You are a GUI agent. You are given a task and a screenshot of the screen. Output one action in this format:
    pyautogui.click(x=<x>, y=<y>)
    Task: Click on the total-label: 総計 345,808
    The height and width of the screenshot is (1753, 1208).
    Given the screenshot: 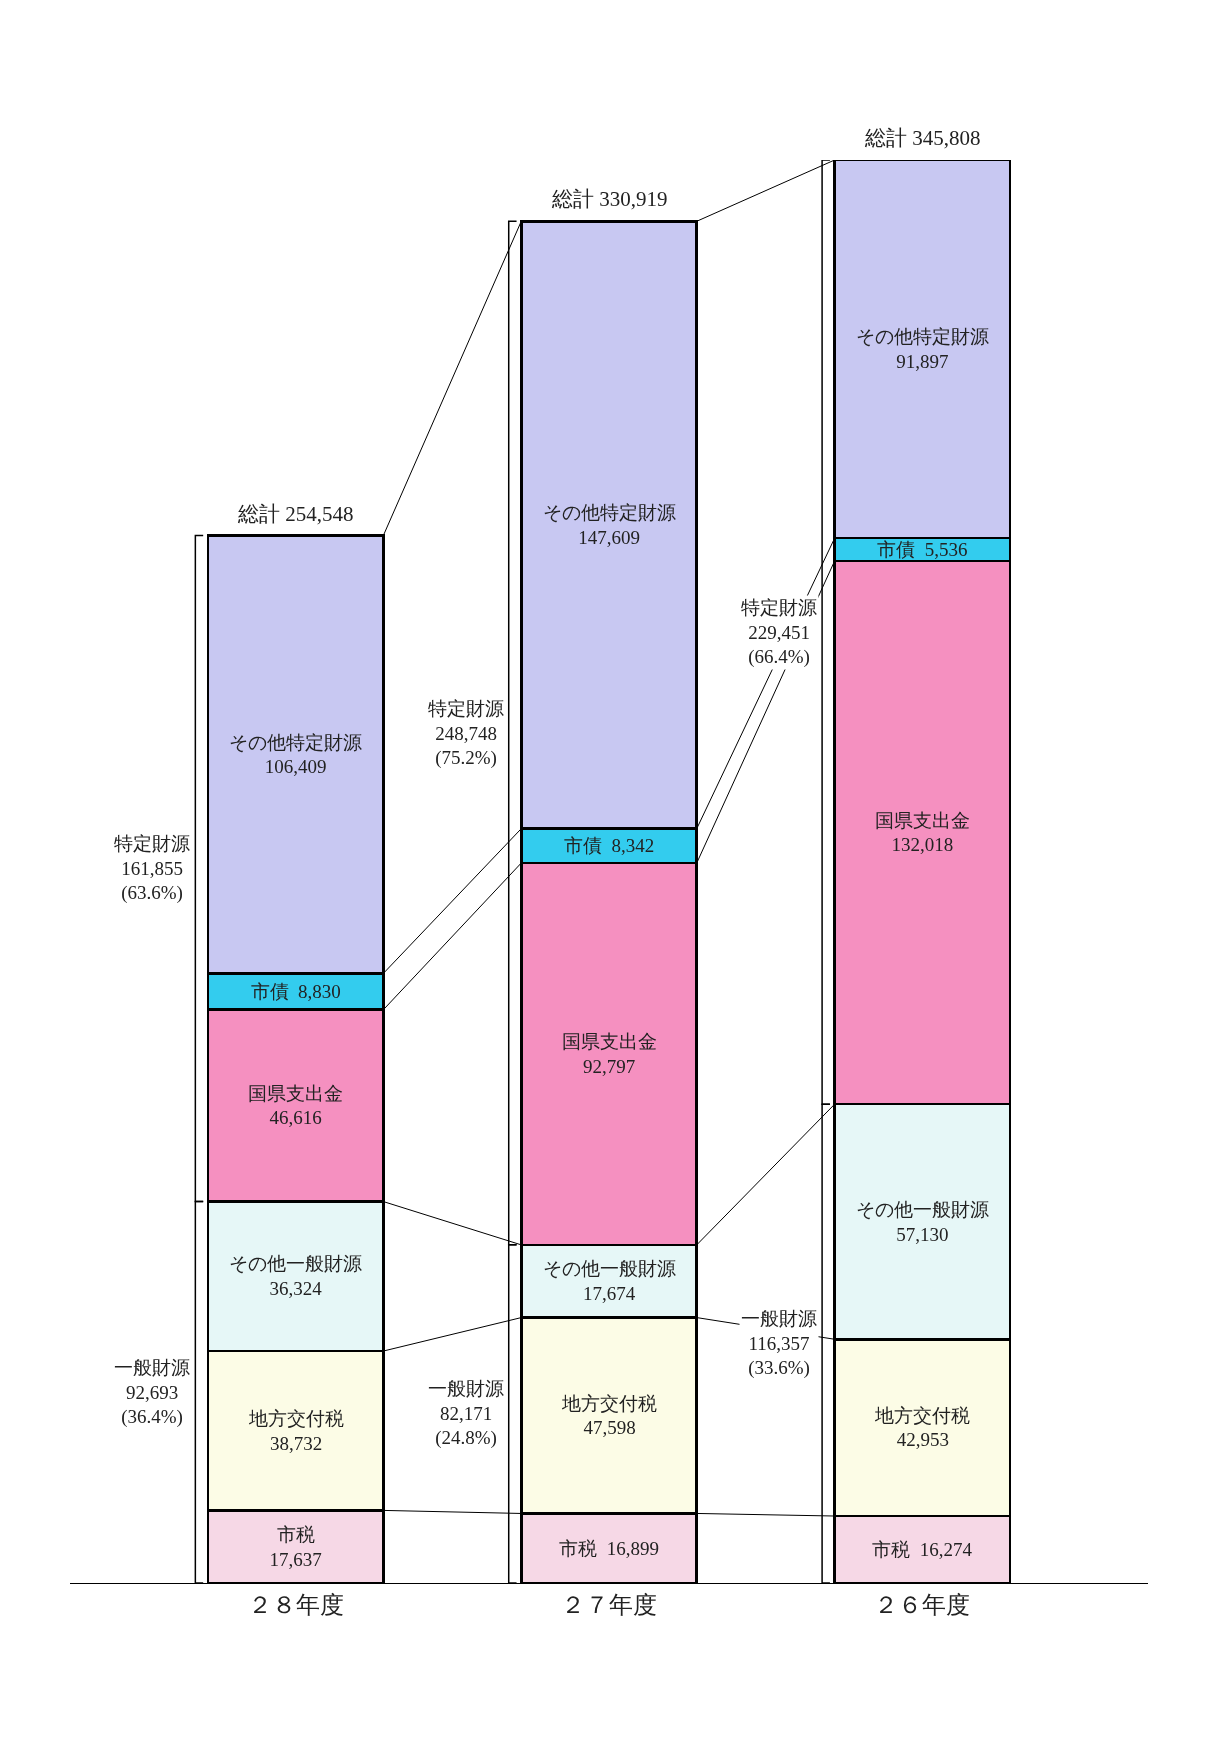 What is the action you would take?
    pyautogui.click(x=922, y=138)
    